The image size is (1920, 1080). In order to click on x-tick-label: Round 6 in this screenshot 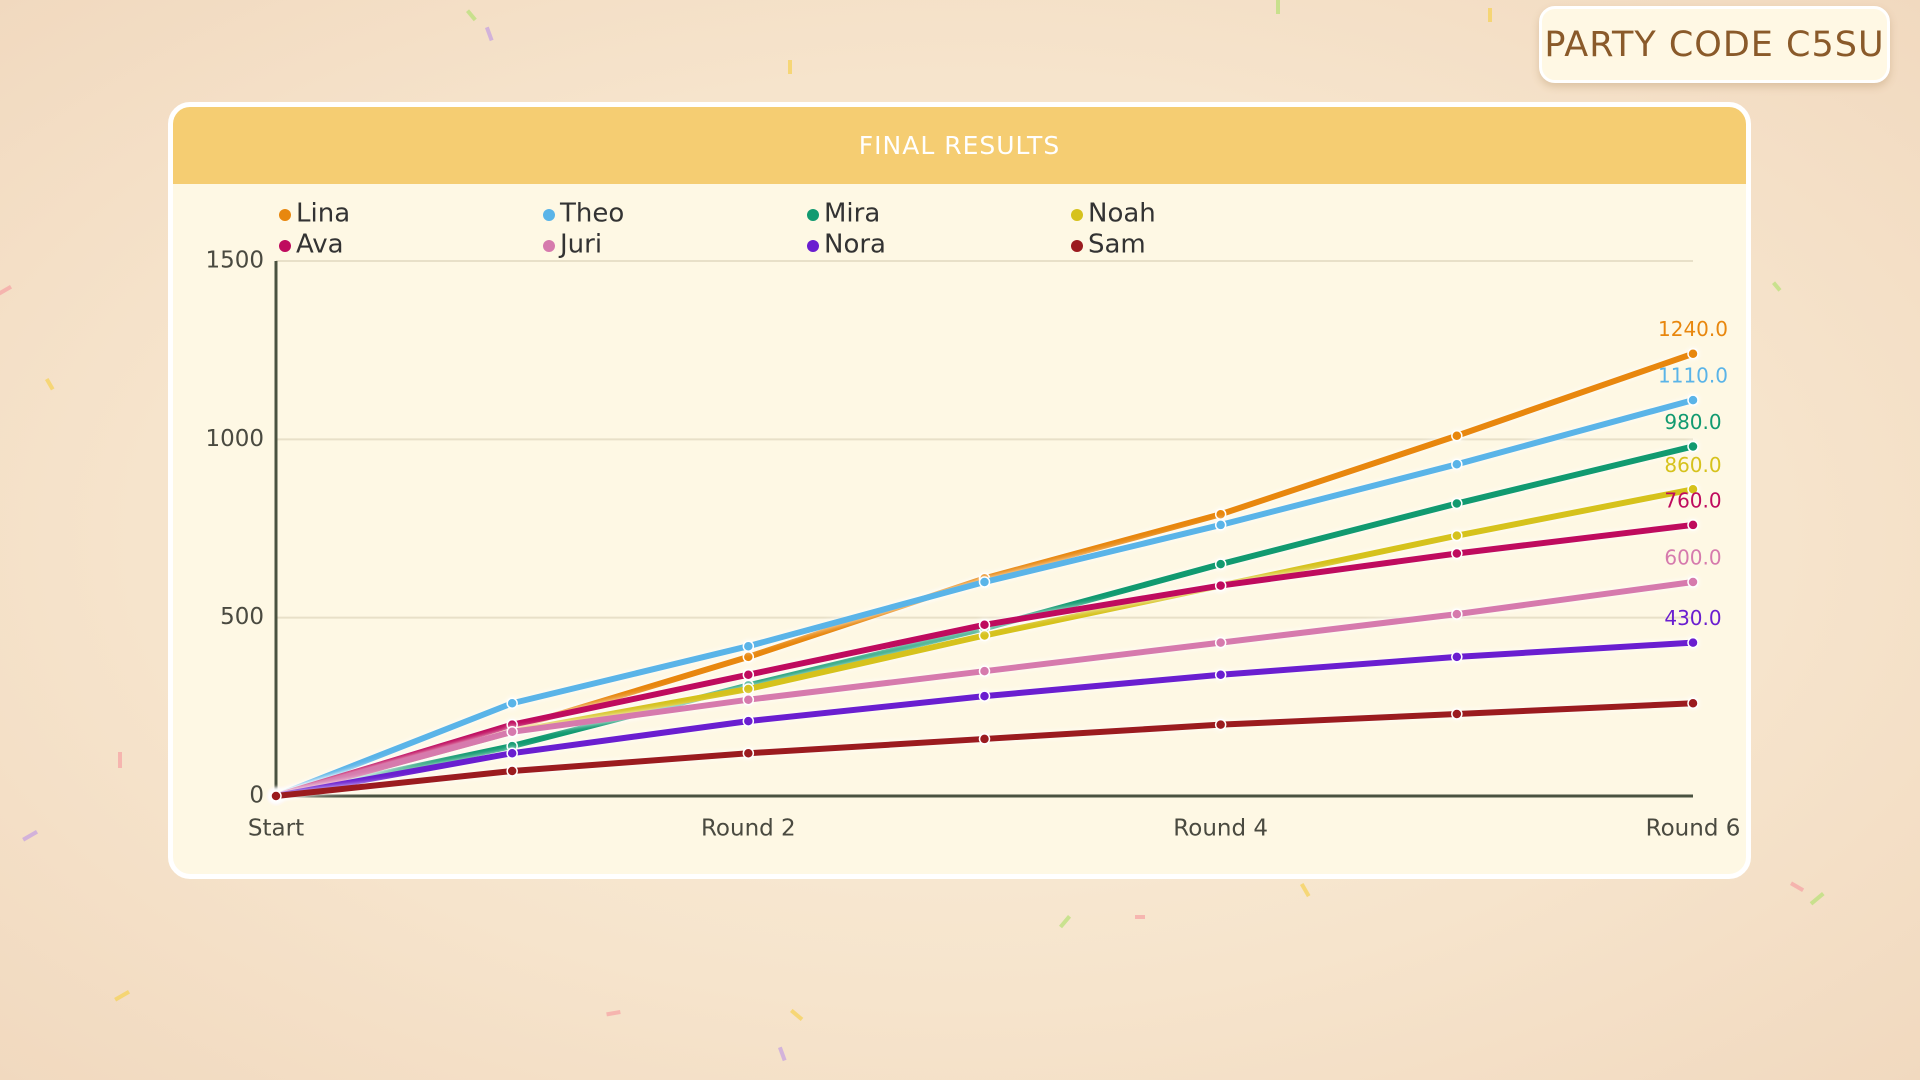, I will do `click(1693, 829)`.